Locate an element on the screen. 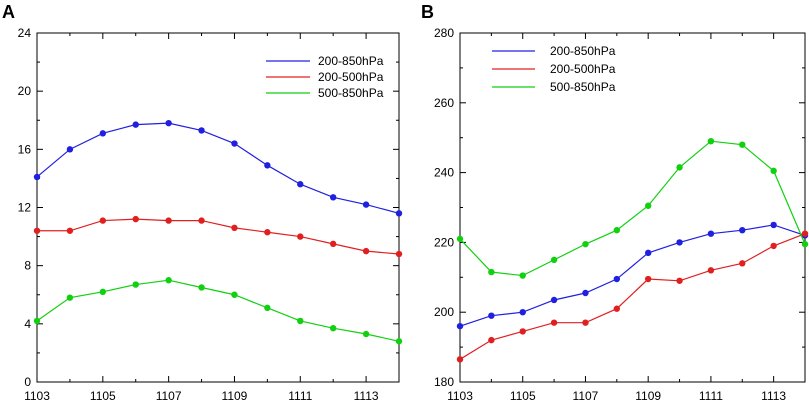 The image size is (809, 410). y-tick-label: 260 is located at coordinates (444, 103).